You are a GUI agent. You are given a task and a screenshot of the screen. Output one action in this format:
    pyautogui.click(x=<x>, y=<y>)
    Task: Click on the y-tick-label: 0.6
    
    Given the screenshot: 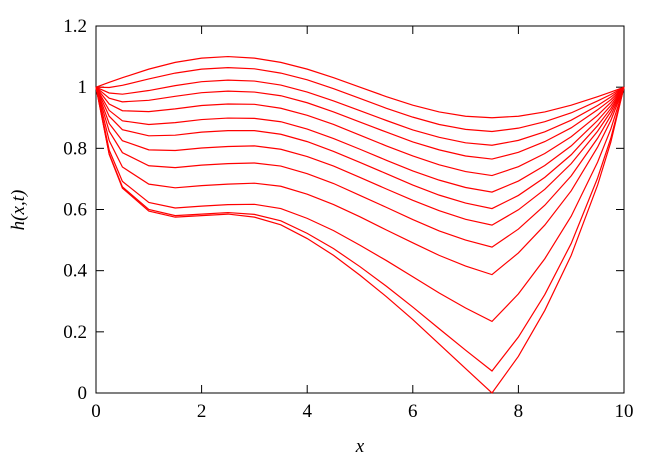 What is the action you would take?
    pyautogui.click(x=75, y=210)
    